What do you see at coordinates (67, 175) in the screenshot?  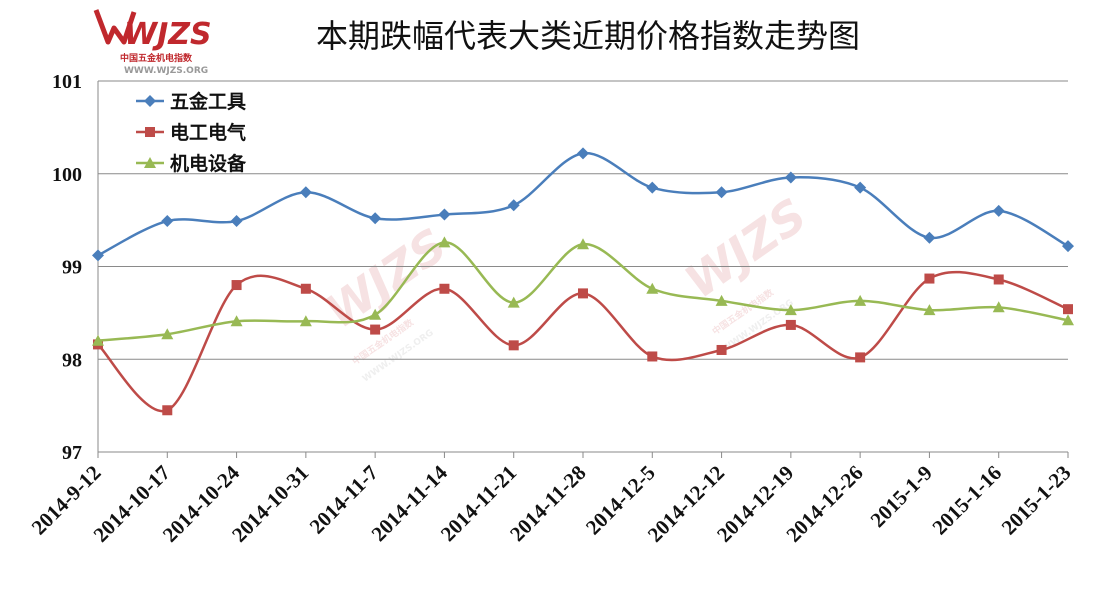 I see `y-tick-label: 100` at bounding box center [67, 175].